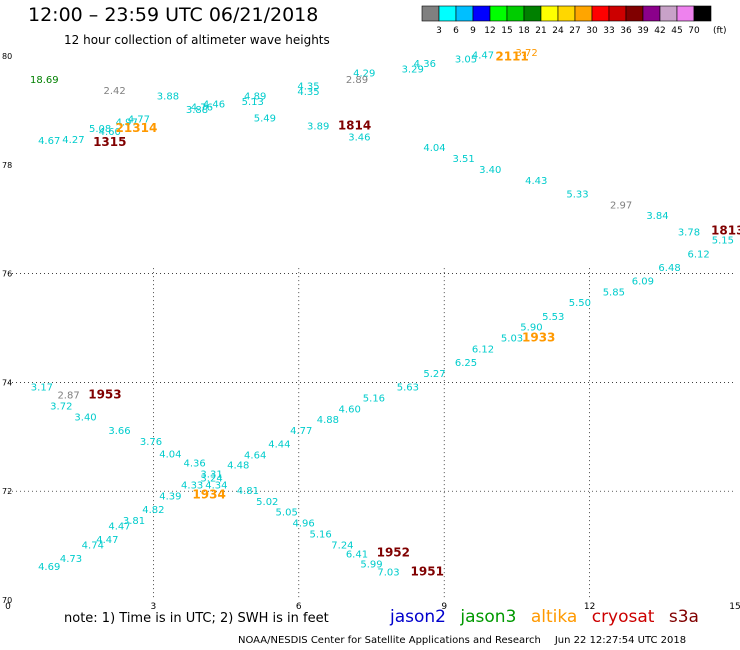 This screenshot has height=650, width=740. Describe the element at coordinates (374, 398) in the screenshot. I see `wave-height-point: 5.16` at that location.